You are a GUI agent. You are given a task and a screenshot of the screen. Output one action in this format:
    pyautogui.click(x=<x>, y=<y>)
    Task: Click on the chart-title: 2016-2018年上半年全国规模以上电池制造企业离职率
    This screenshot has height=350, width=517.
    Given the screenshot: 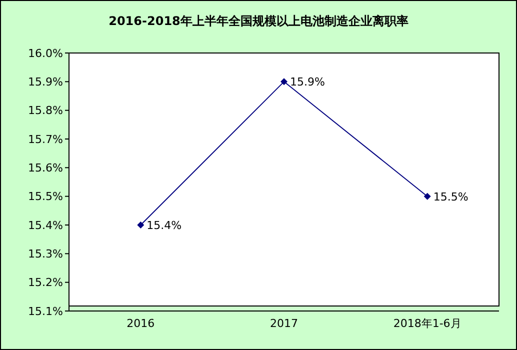 What is the action you would take?
    pyautogui.click(x=259, y=21)
    